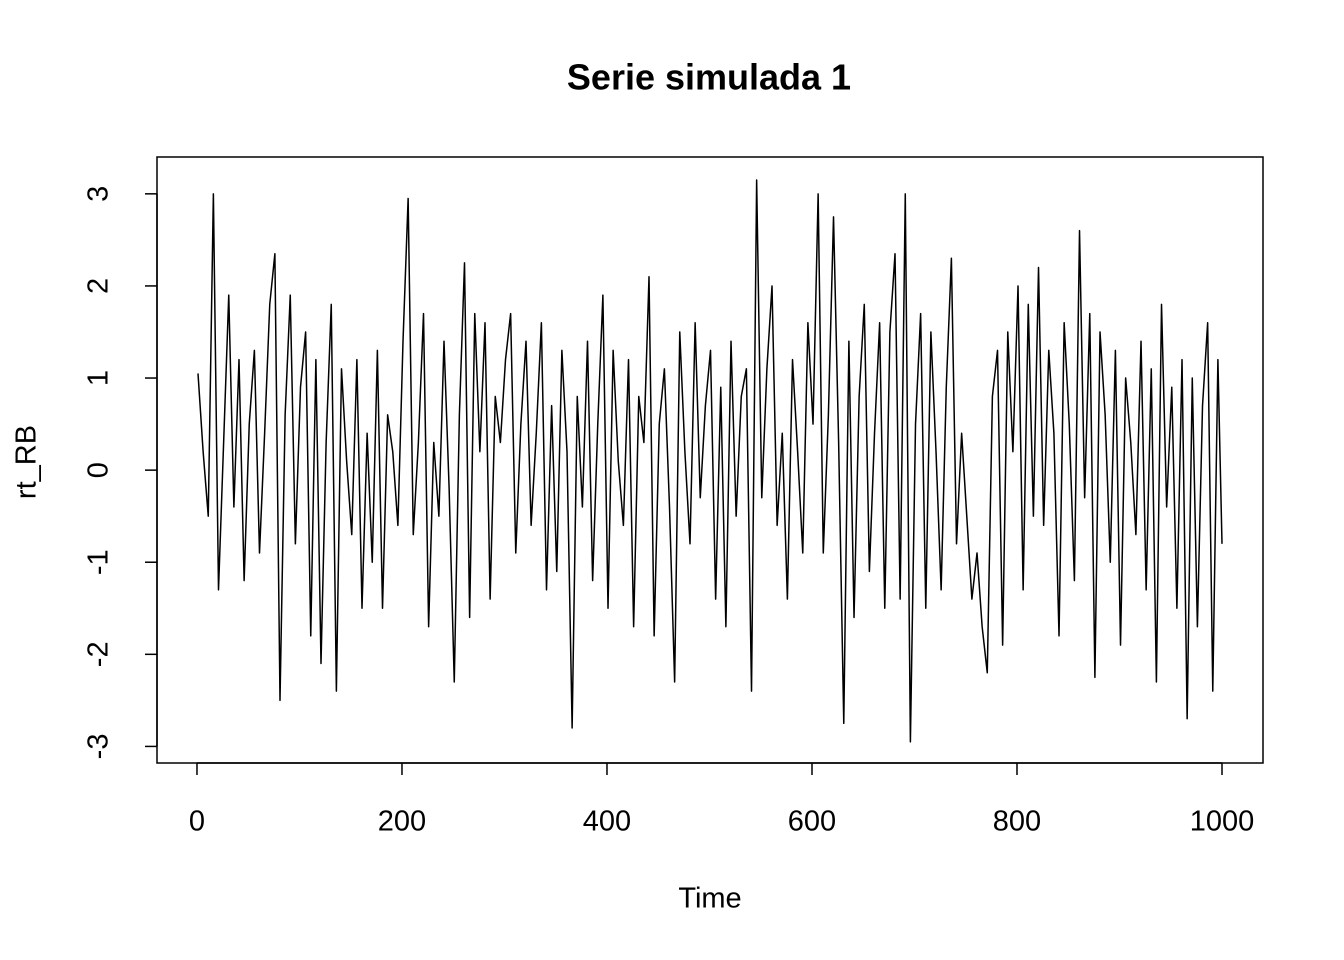 This screenshot has width=1344, height=960. What do you see at coordinates (709, 899) in the screenshot?
I see `x-axis-label: Time` at bounding box center [709, 899].